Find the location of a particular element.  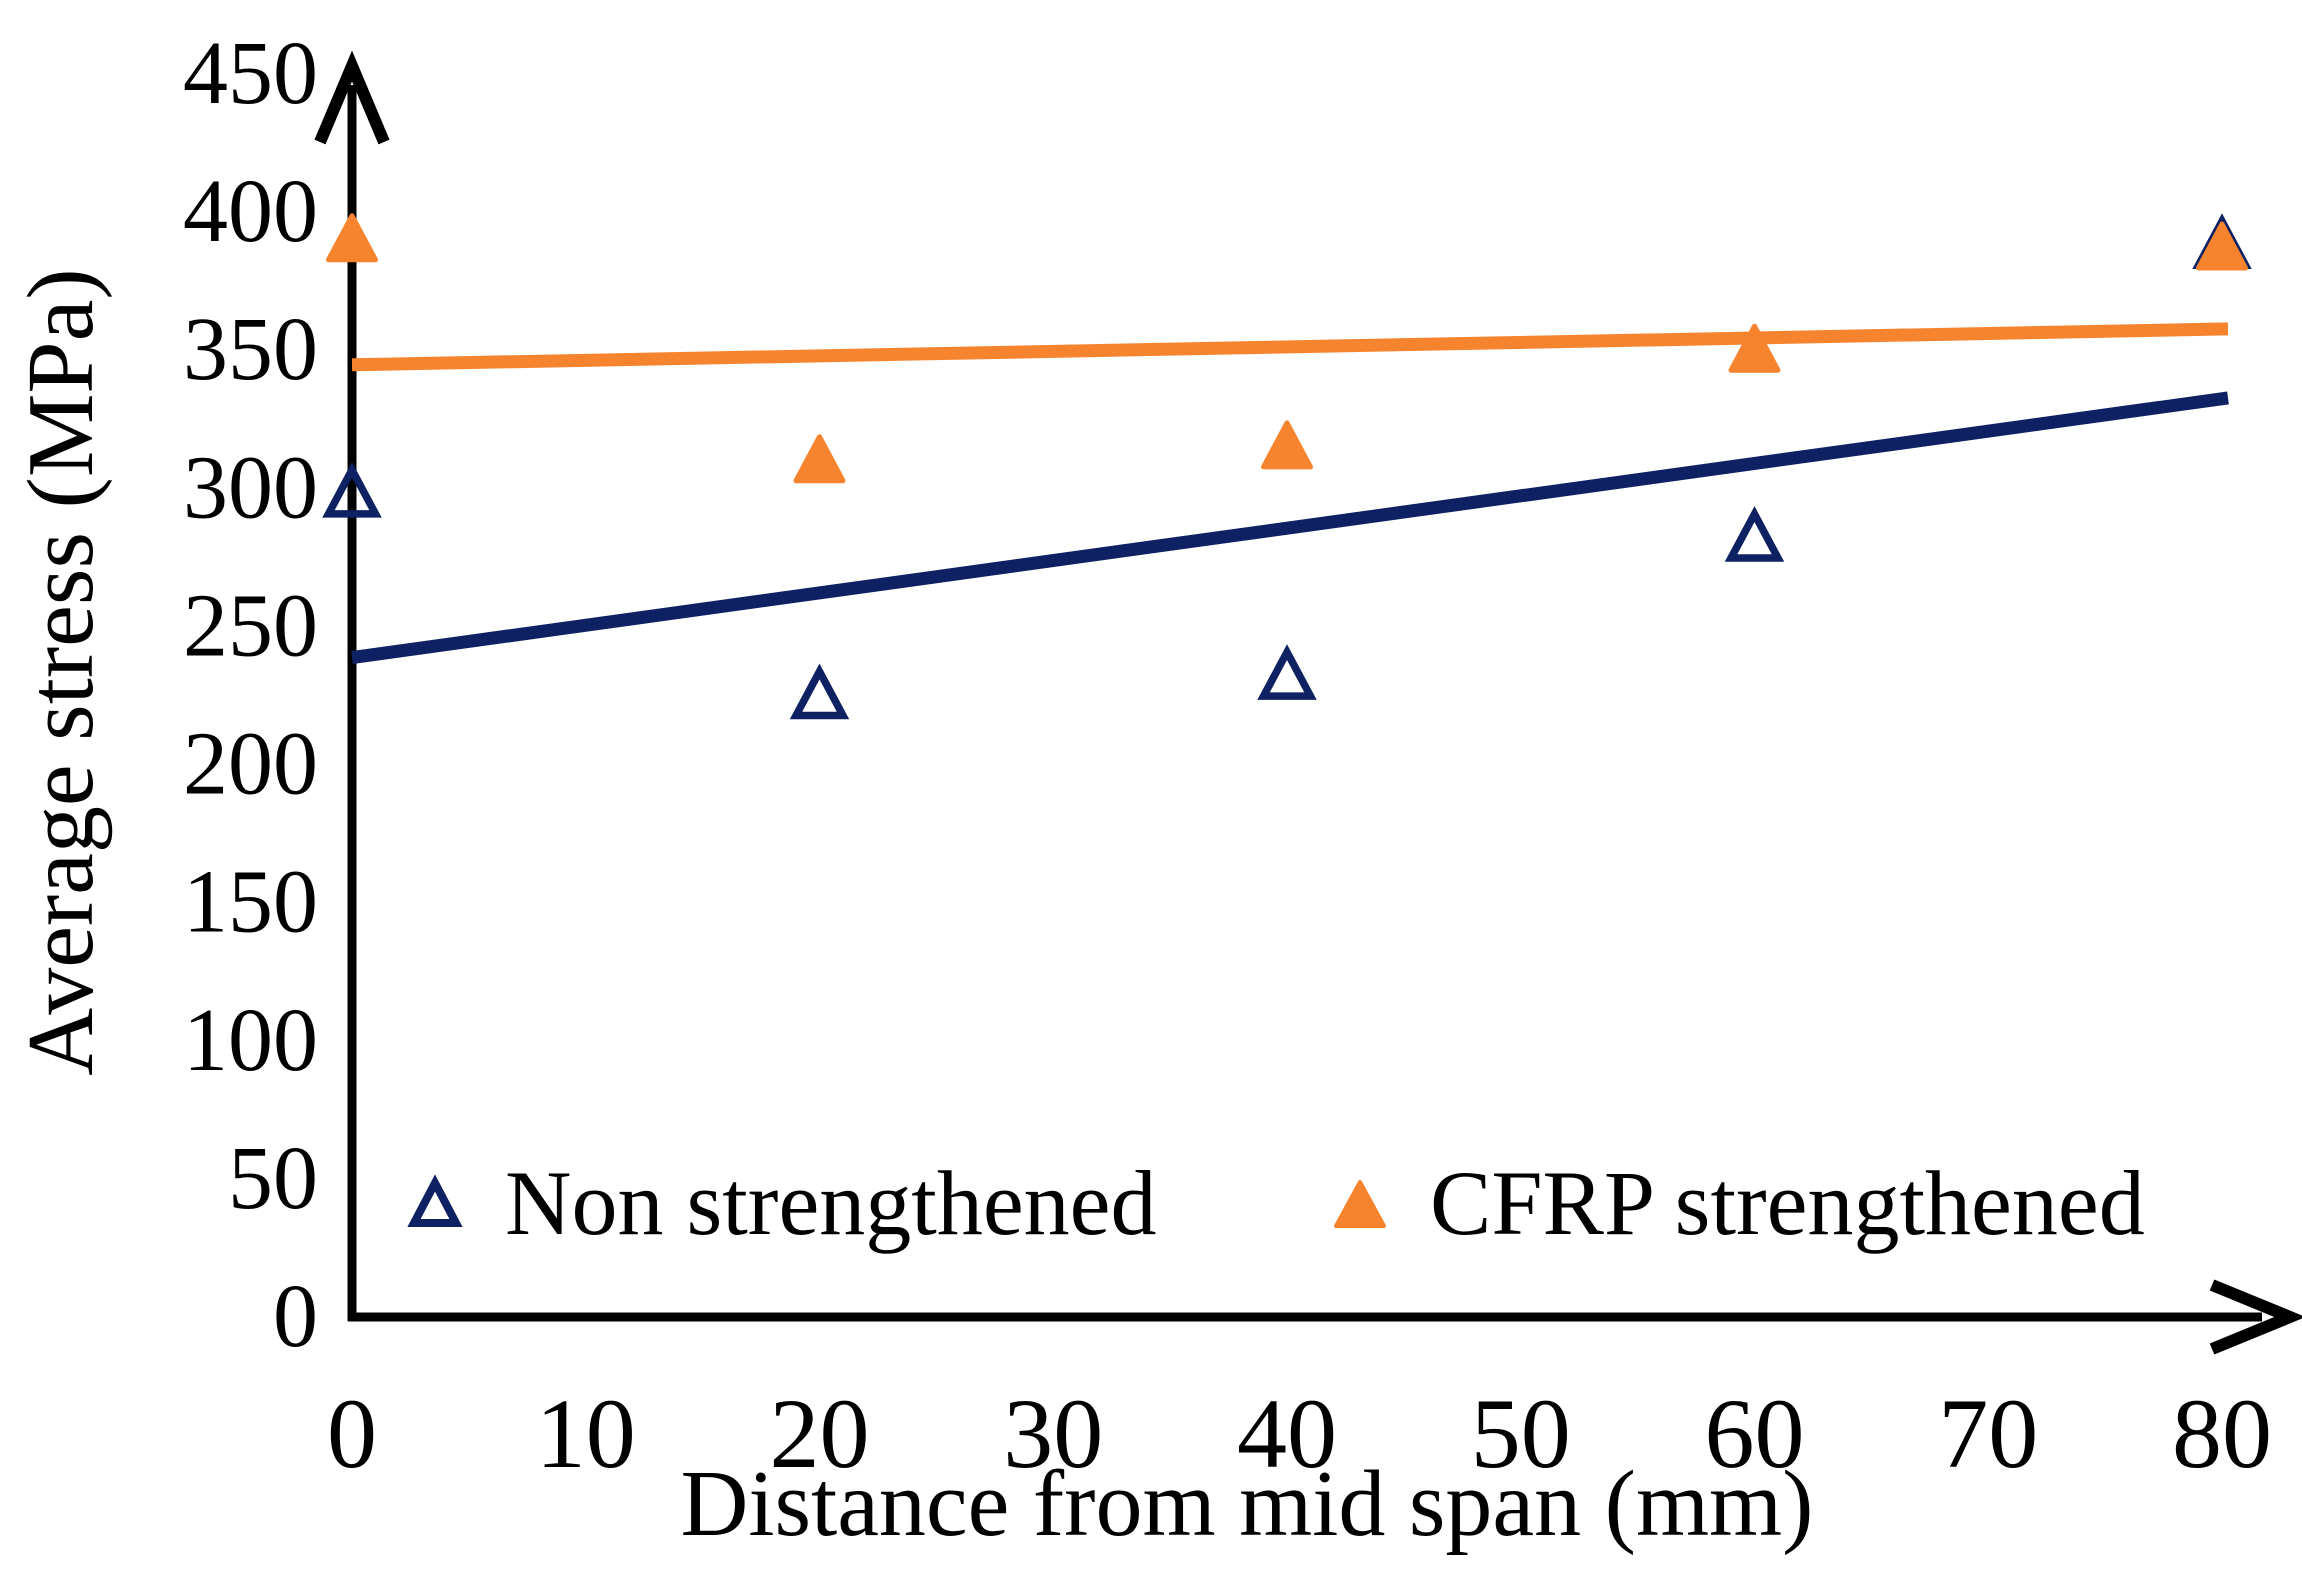

x-tick-label: 20 is located at coordinates (820, 1433).